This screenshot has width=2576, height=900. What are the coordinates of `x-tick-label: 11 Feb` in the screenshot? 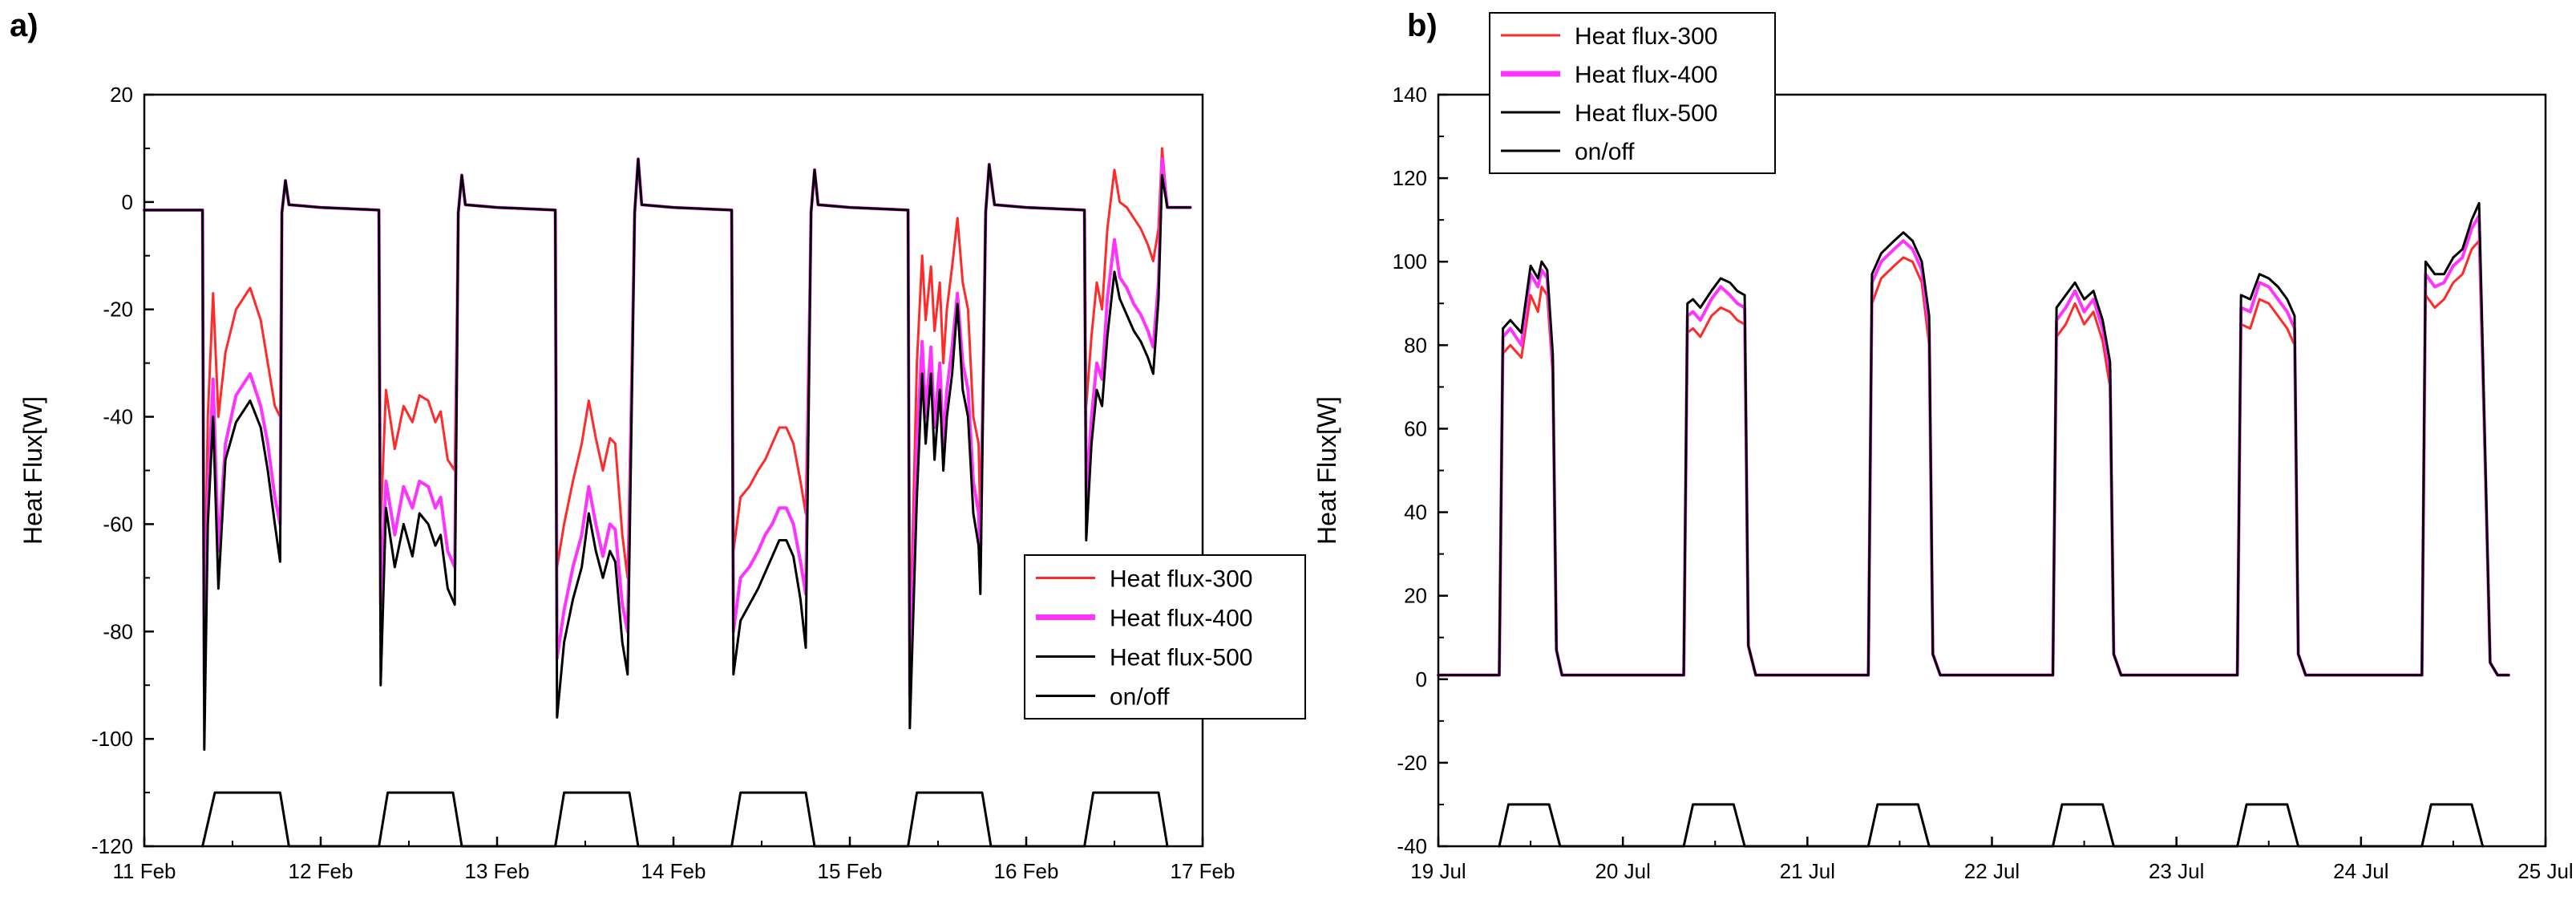 It's located at (144, 871).